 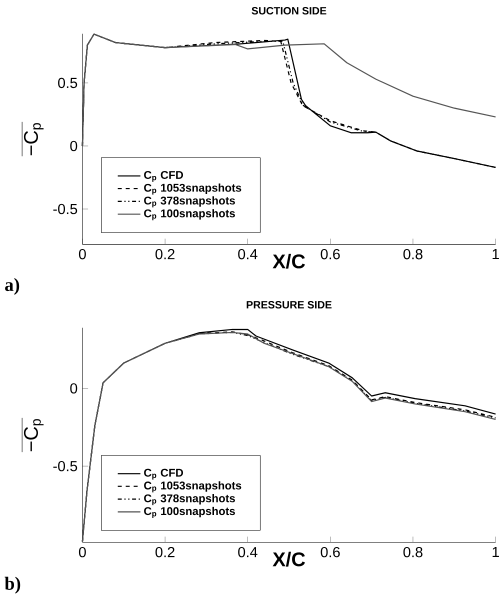 I want to click on y-tick-label: 0.5, so click(x=68, y=83).